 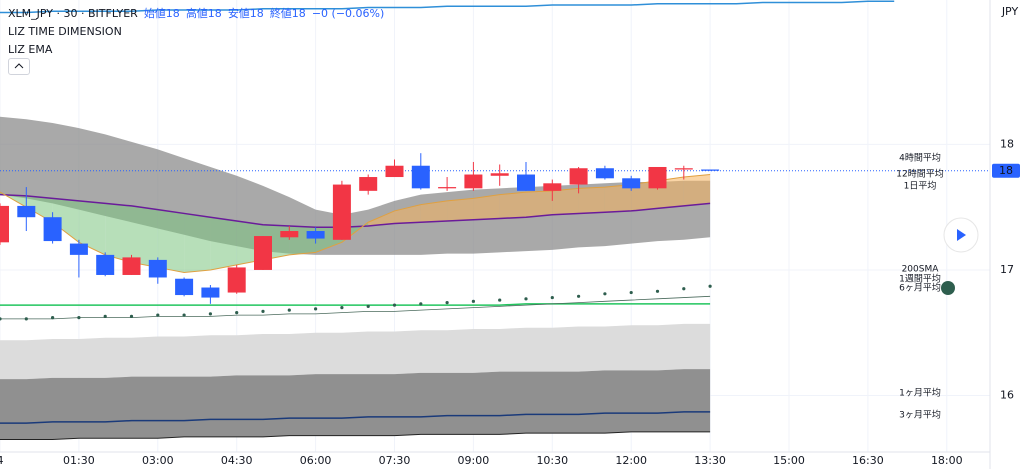 I want to click on collapse-button, so click(x=19, y=66).